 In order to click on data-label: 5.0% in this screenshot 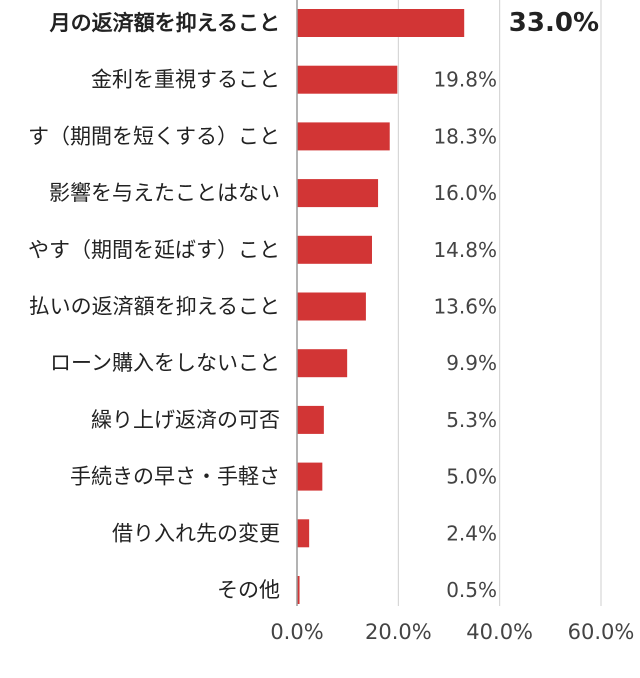, I will do `click(471, 477)`.